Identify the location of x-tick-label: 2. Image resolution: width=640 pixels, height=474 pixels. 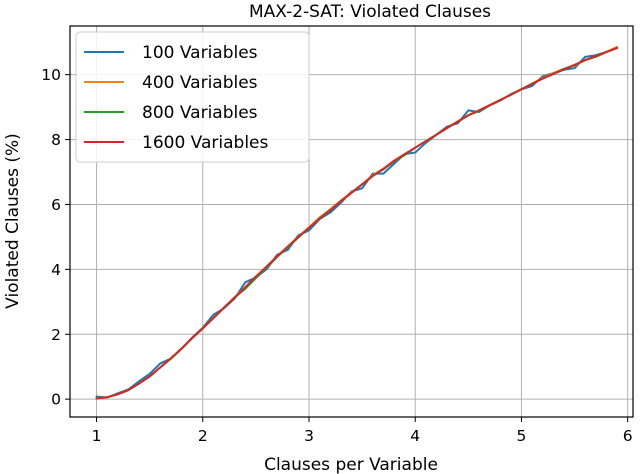
(203, 436).